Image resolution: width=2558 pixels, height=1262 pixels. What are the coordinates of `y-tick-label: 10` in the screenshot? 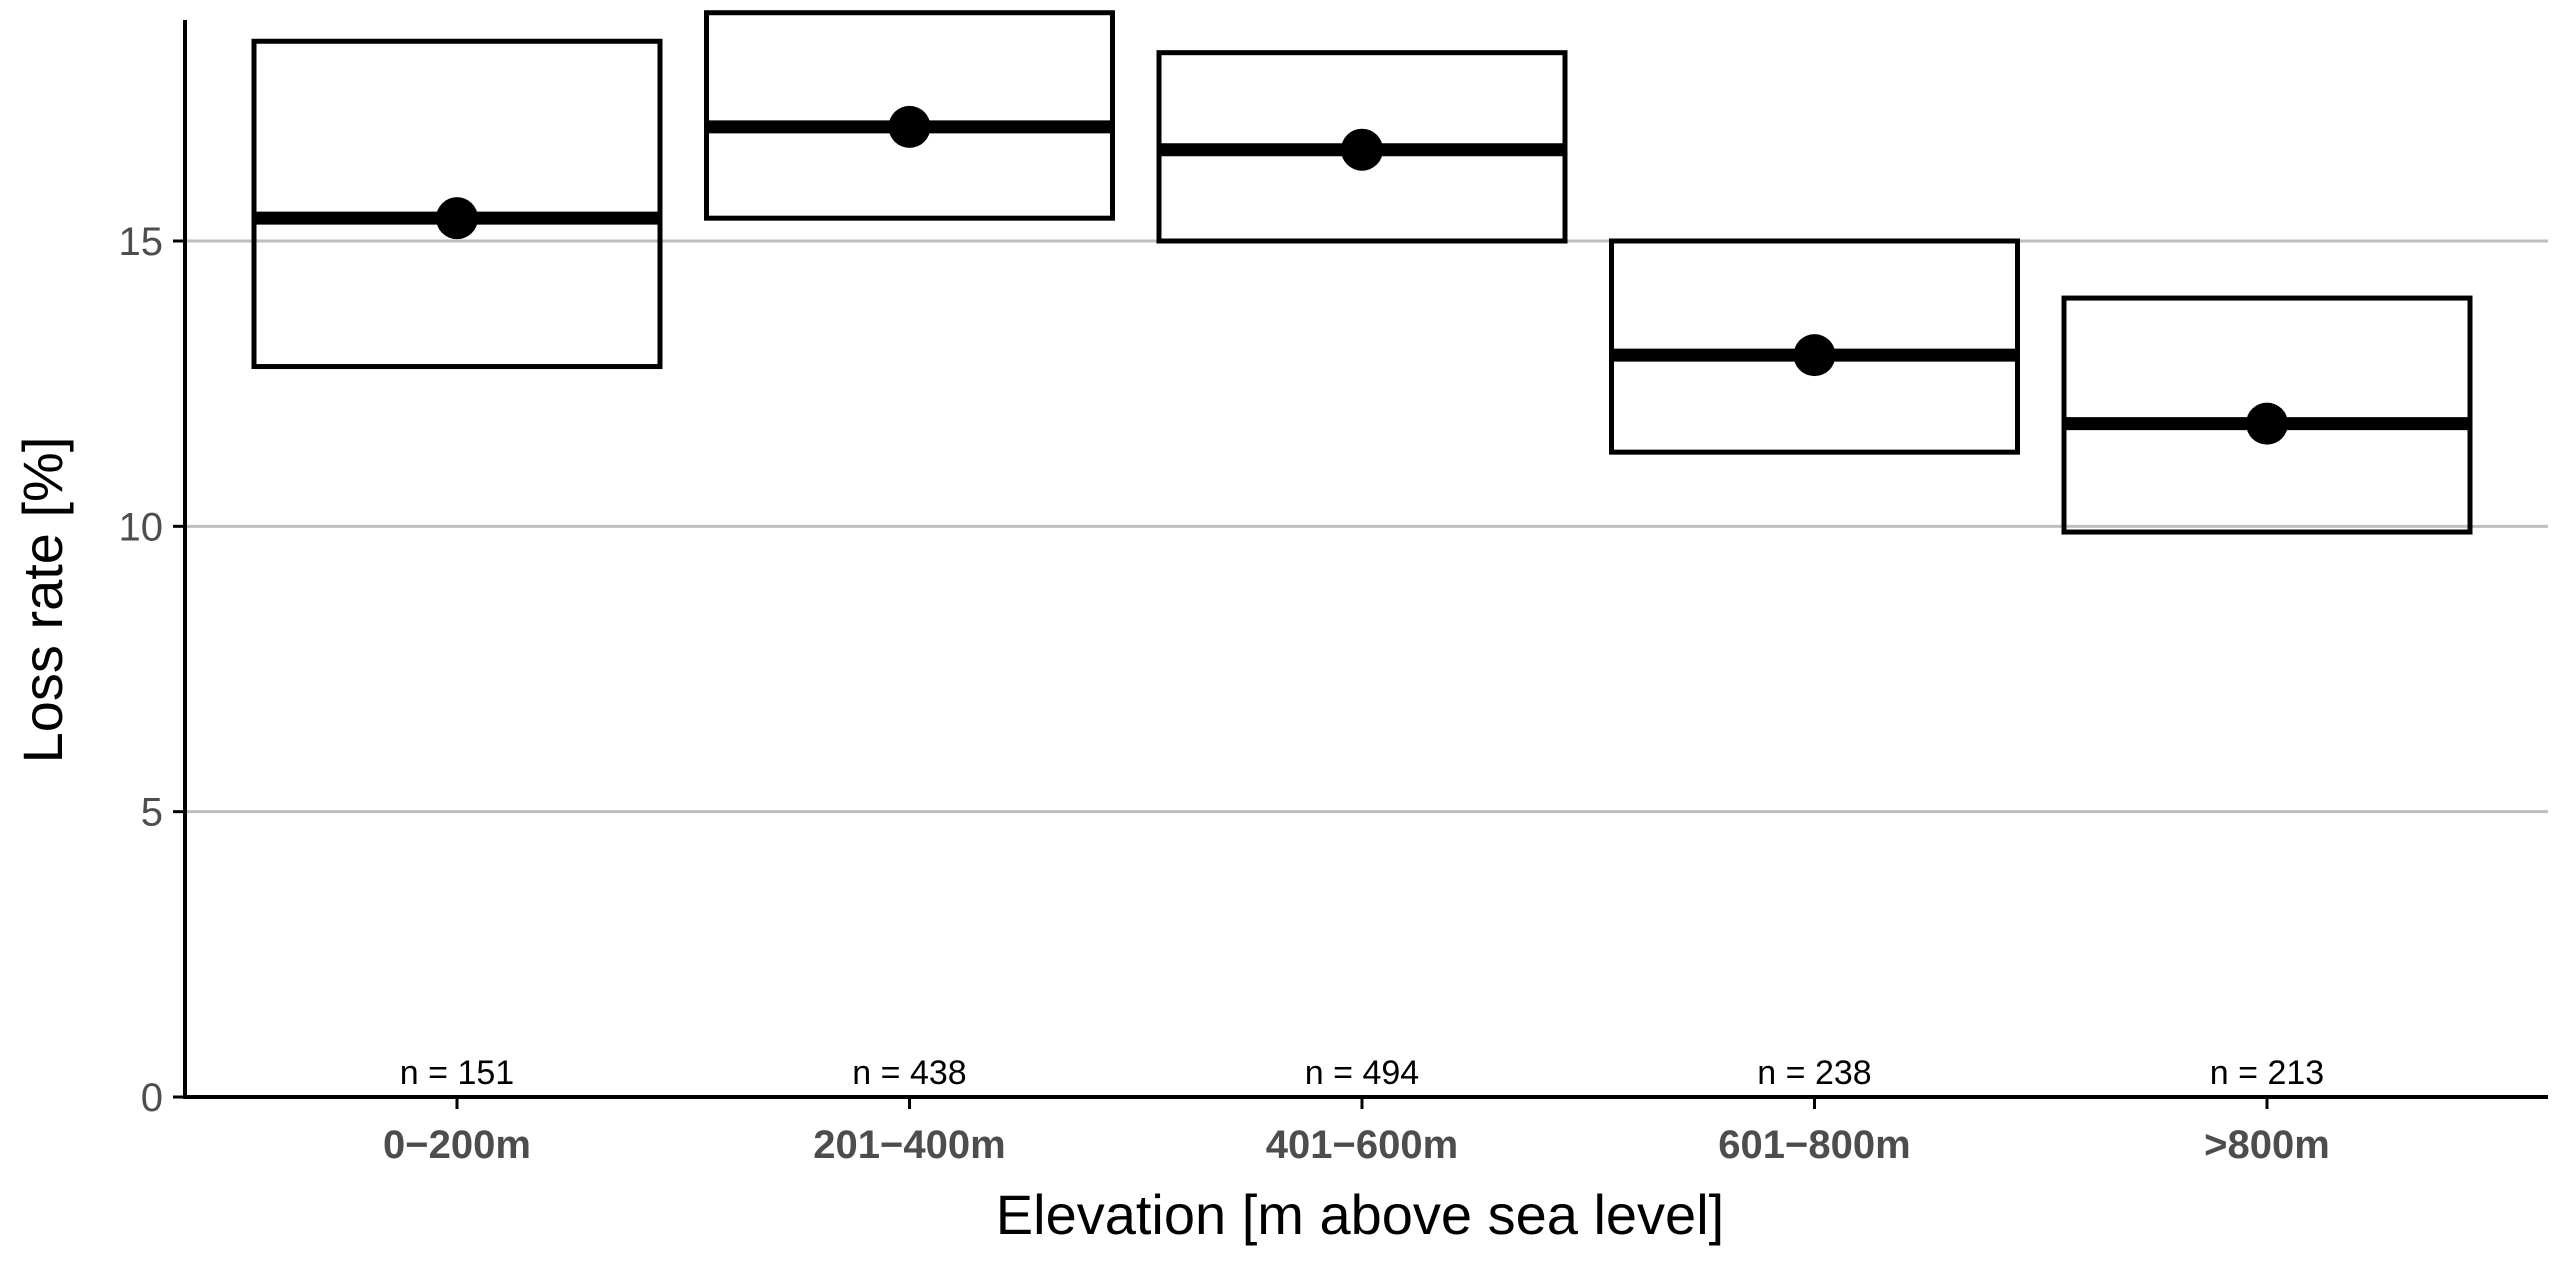 It's located at (141, 527).